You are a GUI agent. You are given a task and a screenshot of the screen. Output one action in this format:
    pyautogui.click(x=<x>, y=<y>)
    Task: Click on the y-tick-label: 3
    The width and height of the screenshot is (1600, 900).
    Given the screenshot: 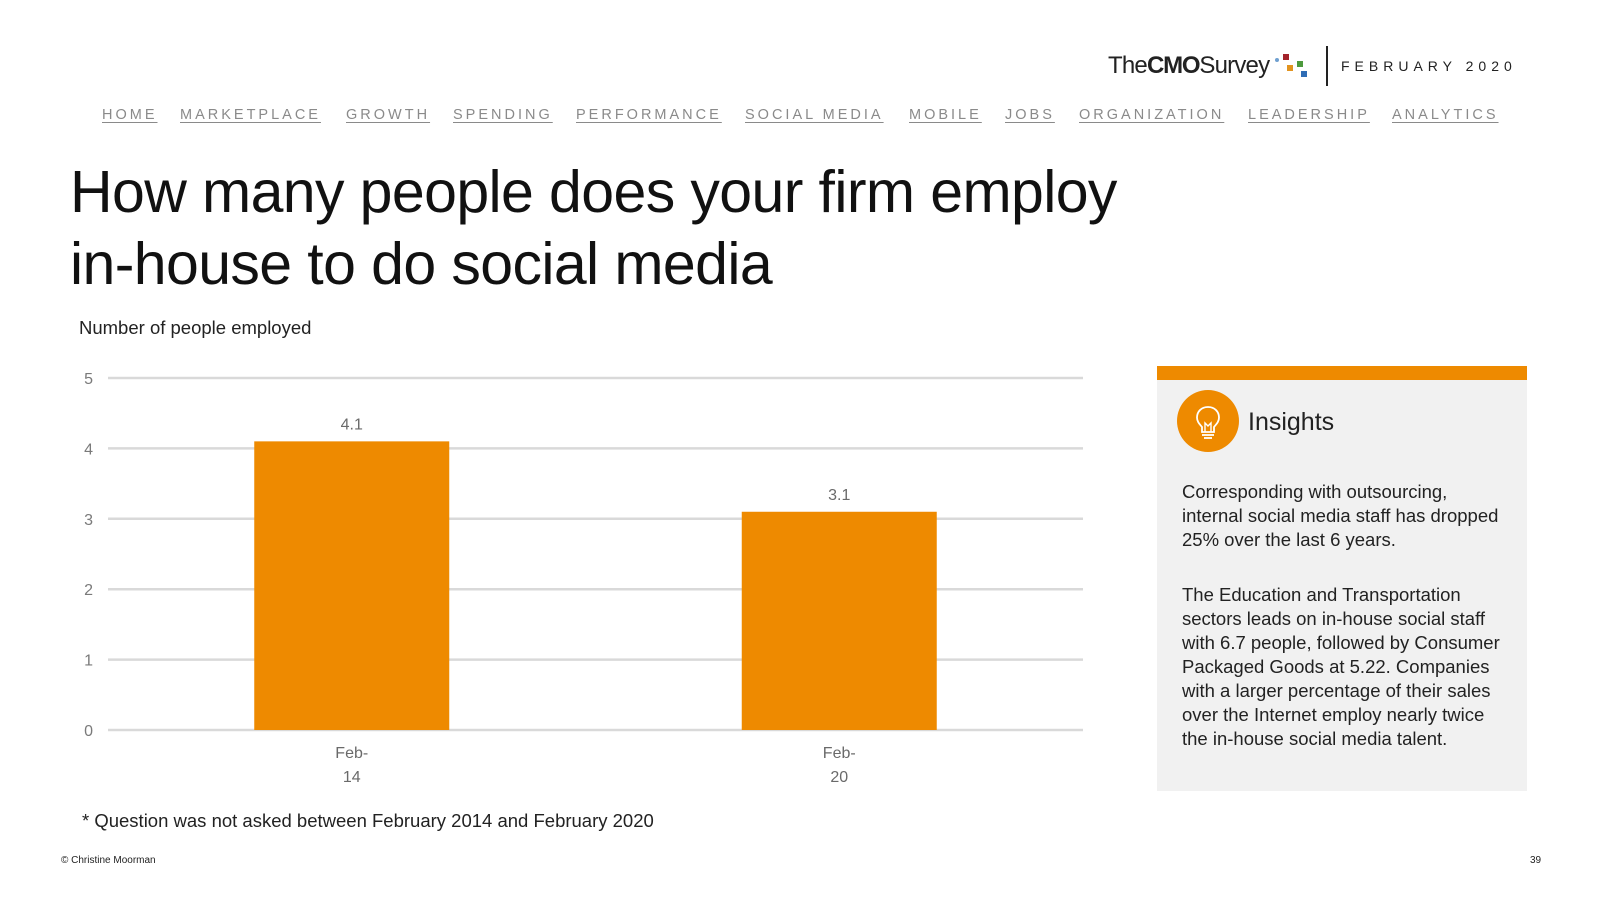 What is the action you would take?
    pyautogui.click(x=88, y=520)
    